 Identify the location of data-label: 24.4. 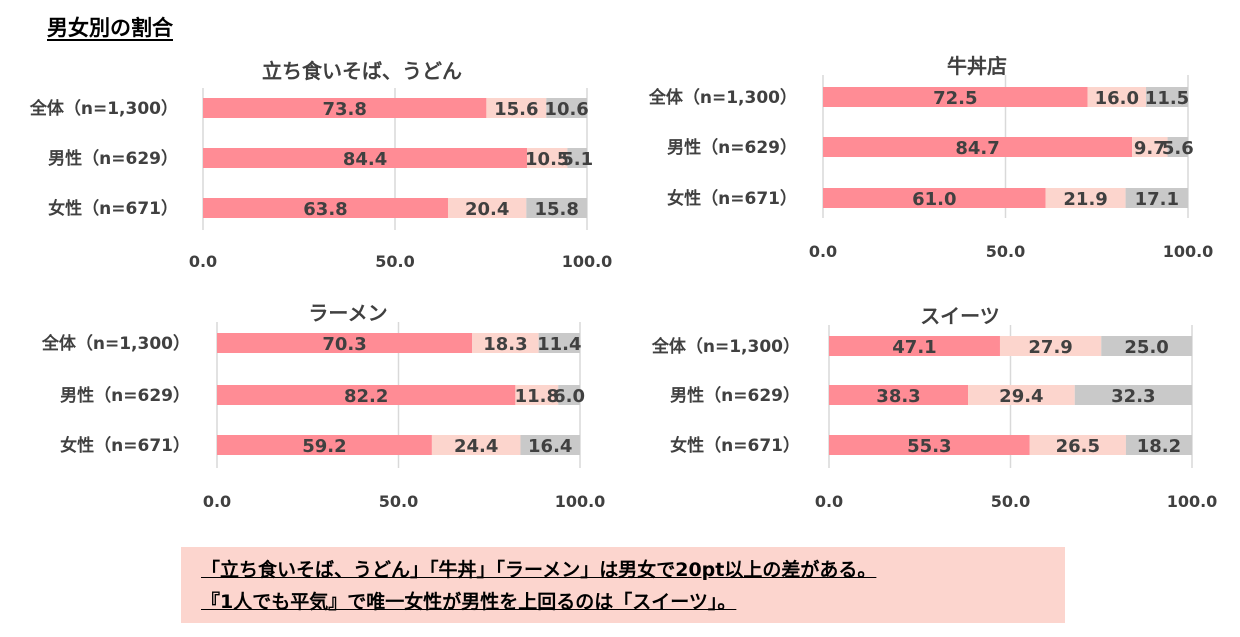
(476, 446).